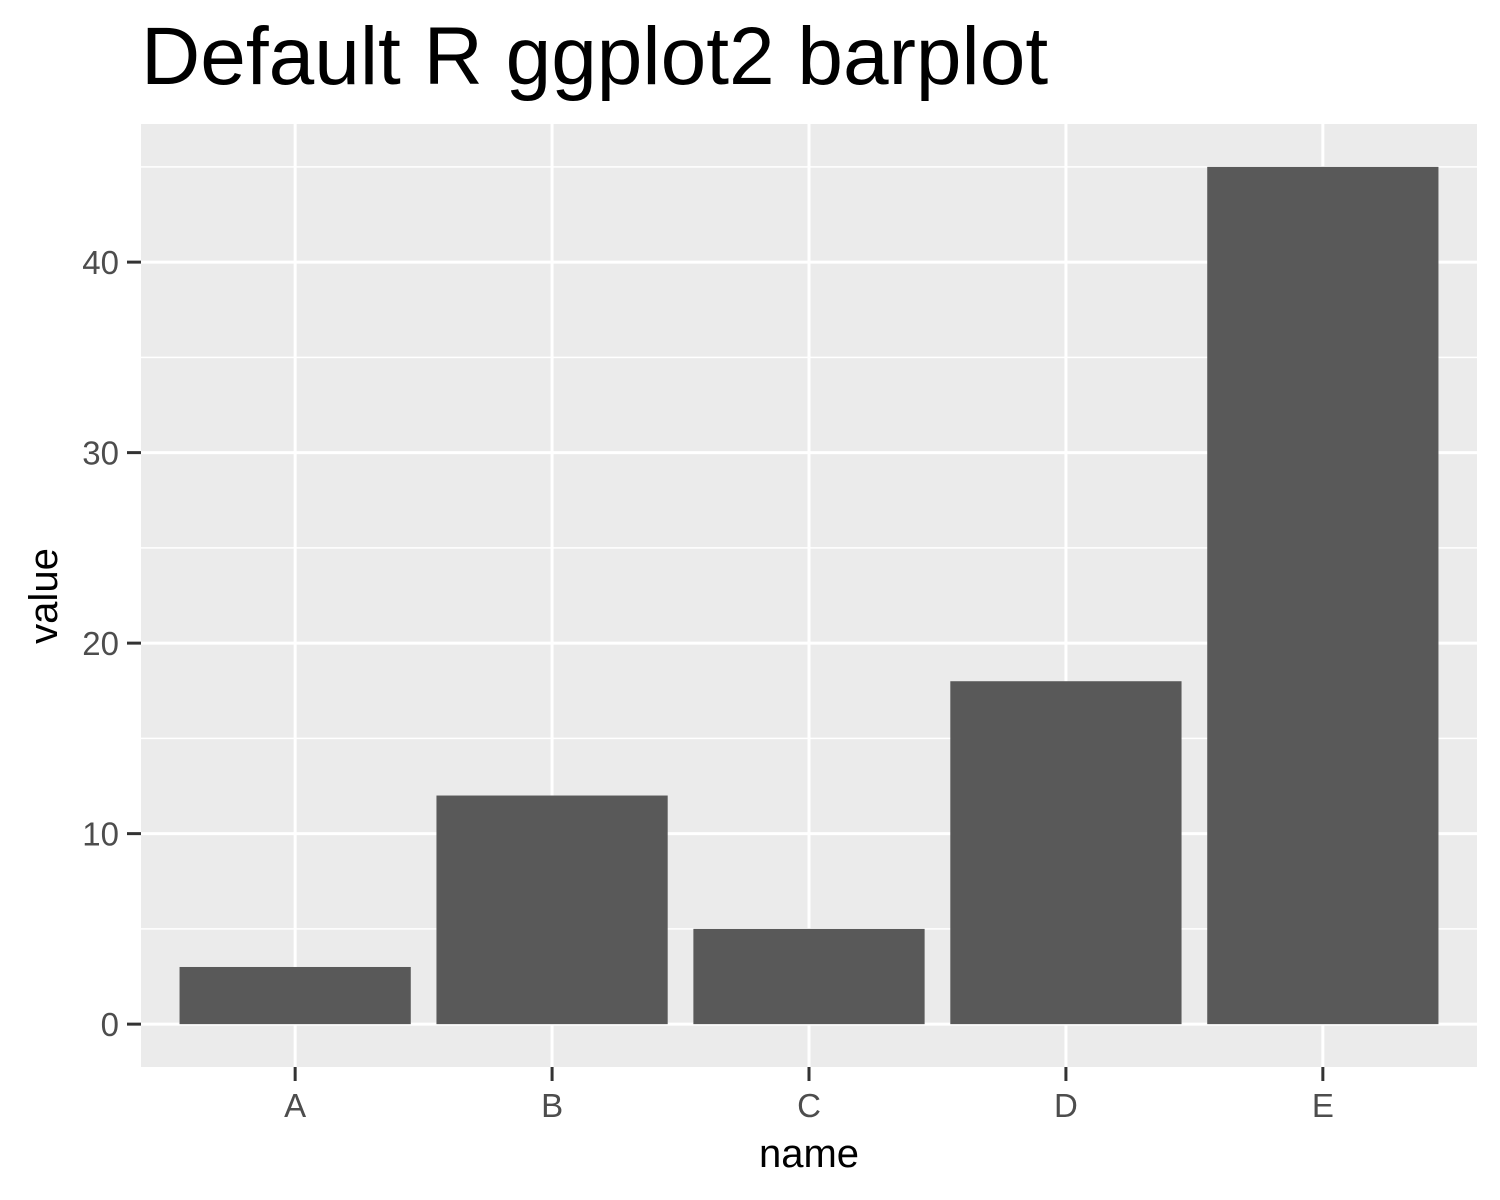  What do you see at coordinates (295, 1105) in the screenshot?
I see `x-tick-label: A` at bounding box center [295, 1105].